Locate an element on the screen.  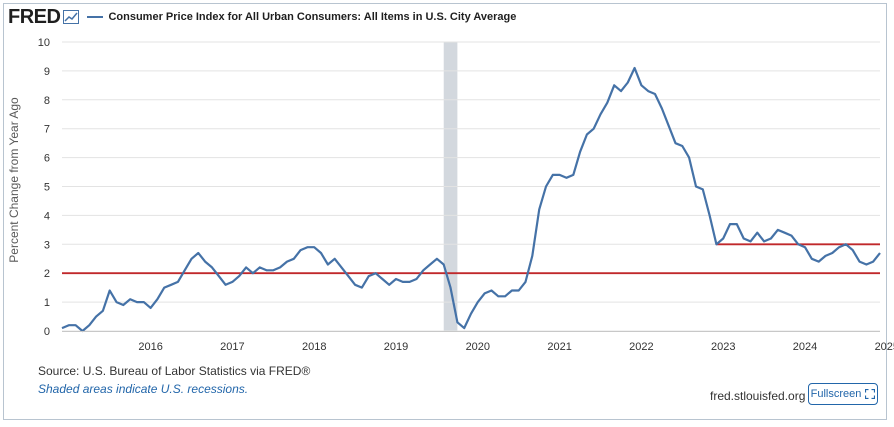
x-tick-label: 2018 is located at coordinates (314, 347).